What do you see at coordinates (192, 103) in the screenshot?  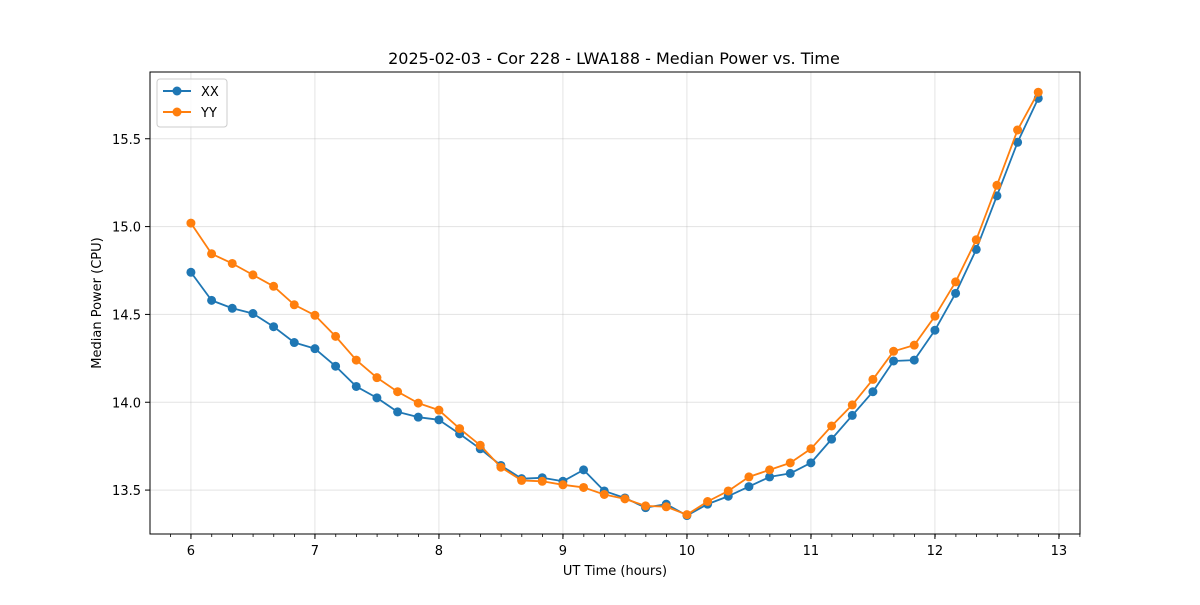 I see `legend: XX YY` at bounding box center [192, 103].